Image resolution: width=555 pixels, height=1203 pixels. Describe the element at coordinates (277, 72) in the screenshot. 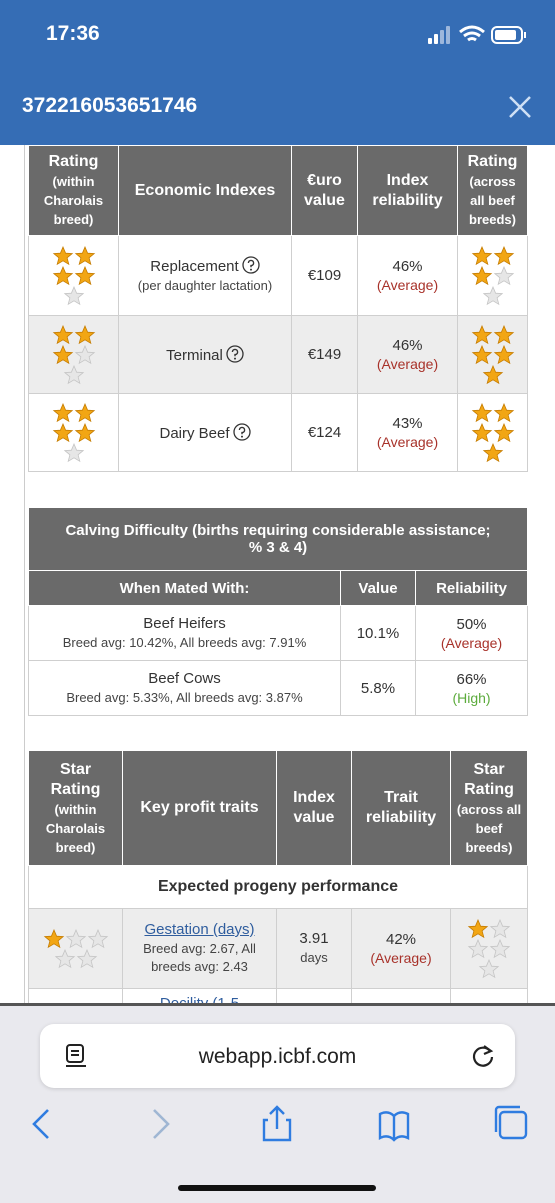

I see `app-header: 17:36 372216053651746` at that location.